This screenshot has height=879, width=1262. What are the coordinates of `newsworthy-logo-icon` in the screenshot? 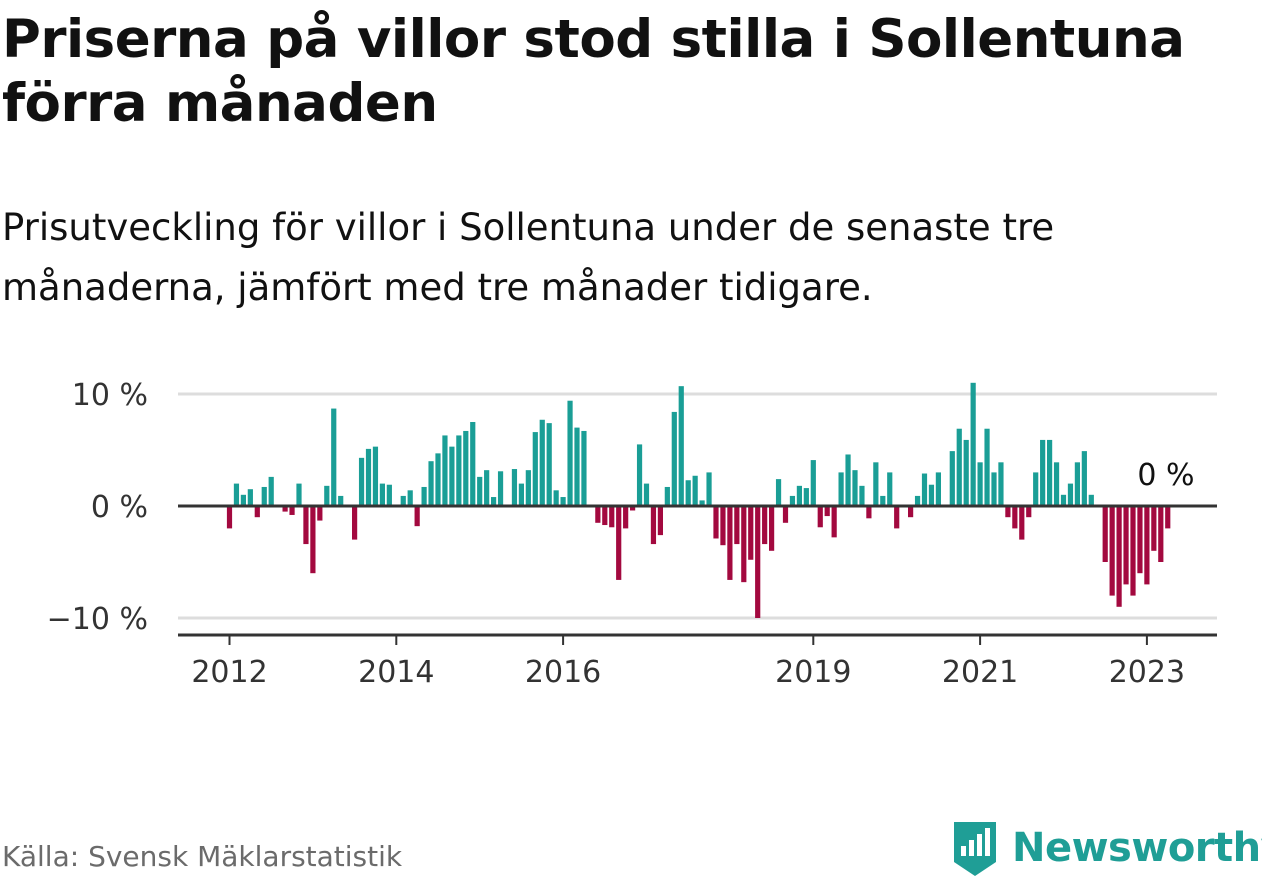 It's located at (975, 849).